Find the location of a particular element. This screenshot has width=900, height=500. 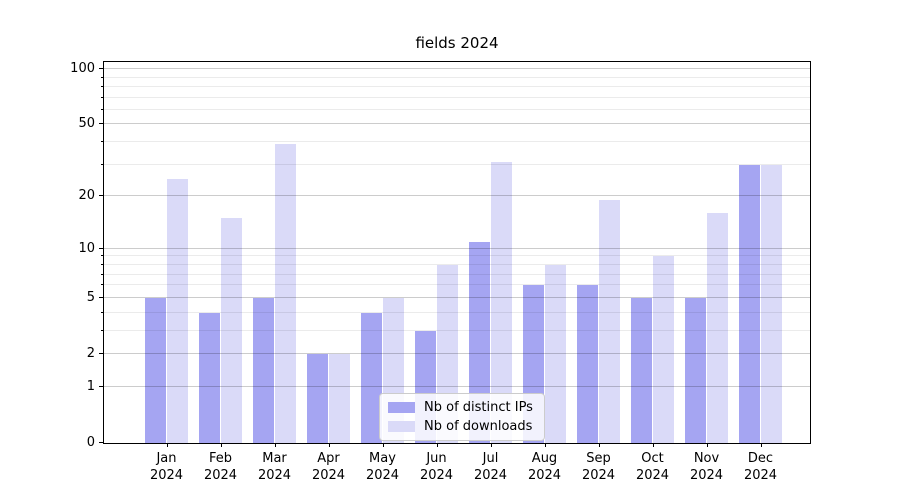

legend-item-nb-of-downloads: Nb of downloads is located at coordinates (460, 426).